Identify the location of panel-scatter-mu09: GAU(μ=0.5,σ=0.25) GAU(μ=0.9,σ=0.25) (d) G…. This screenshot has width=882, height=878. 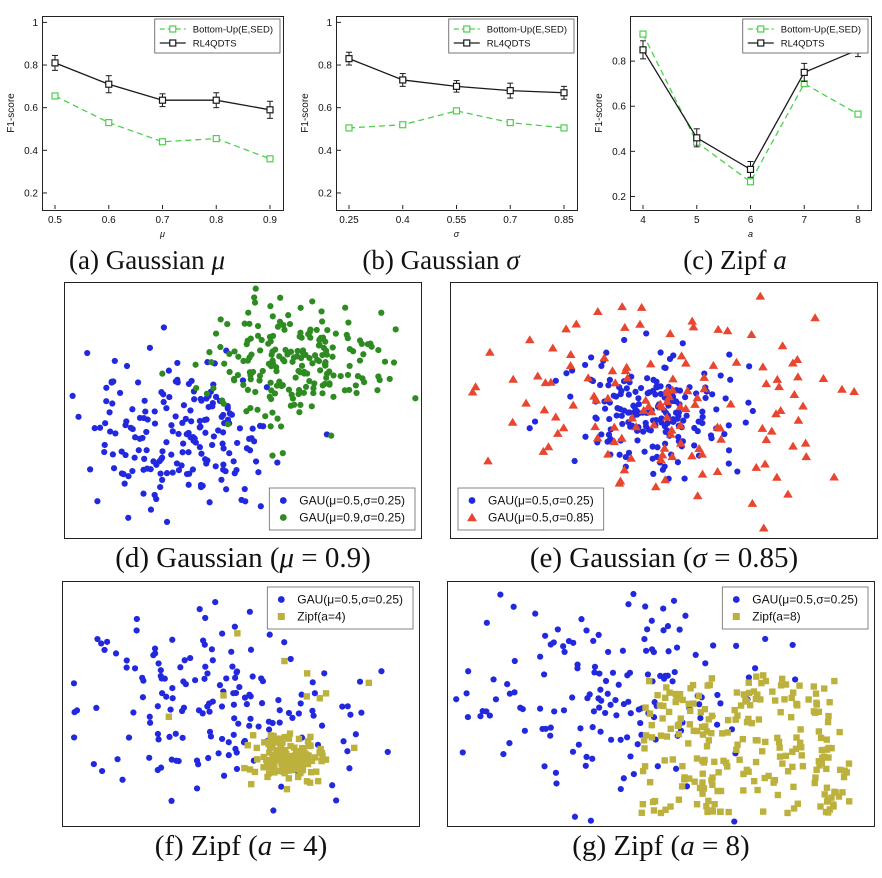
(243, 429).